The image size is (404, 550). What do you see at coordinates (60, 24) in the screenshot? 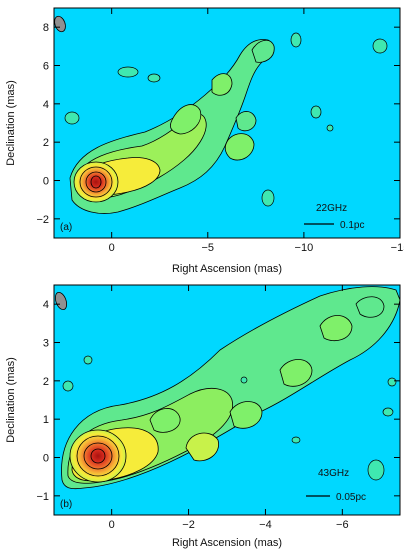
I see `panel-a-beam` at bounding box center [60, 24].